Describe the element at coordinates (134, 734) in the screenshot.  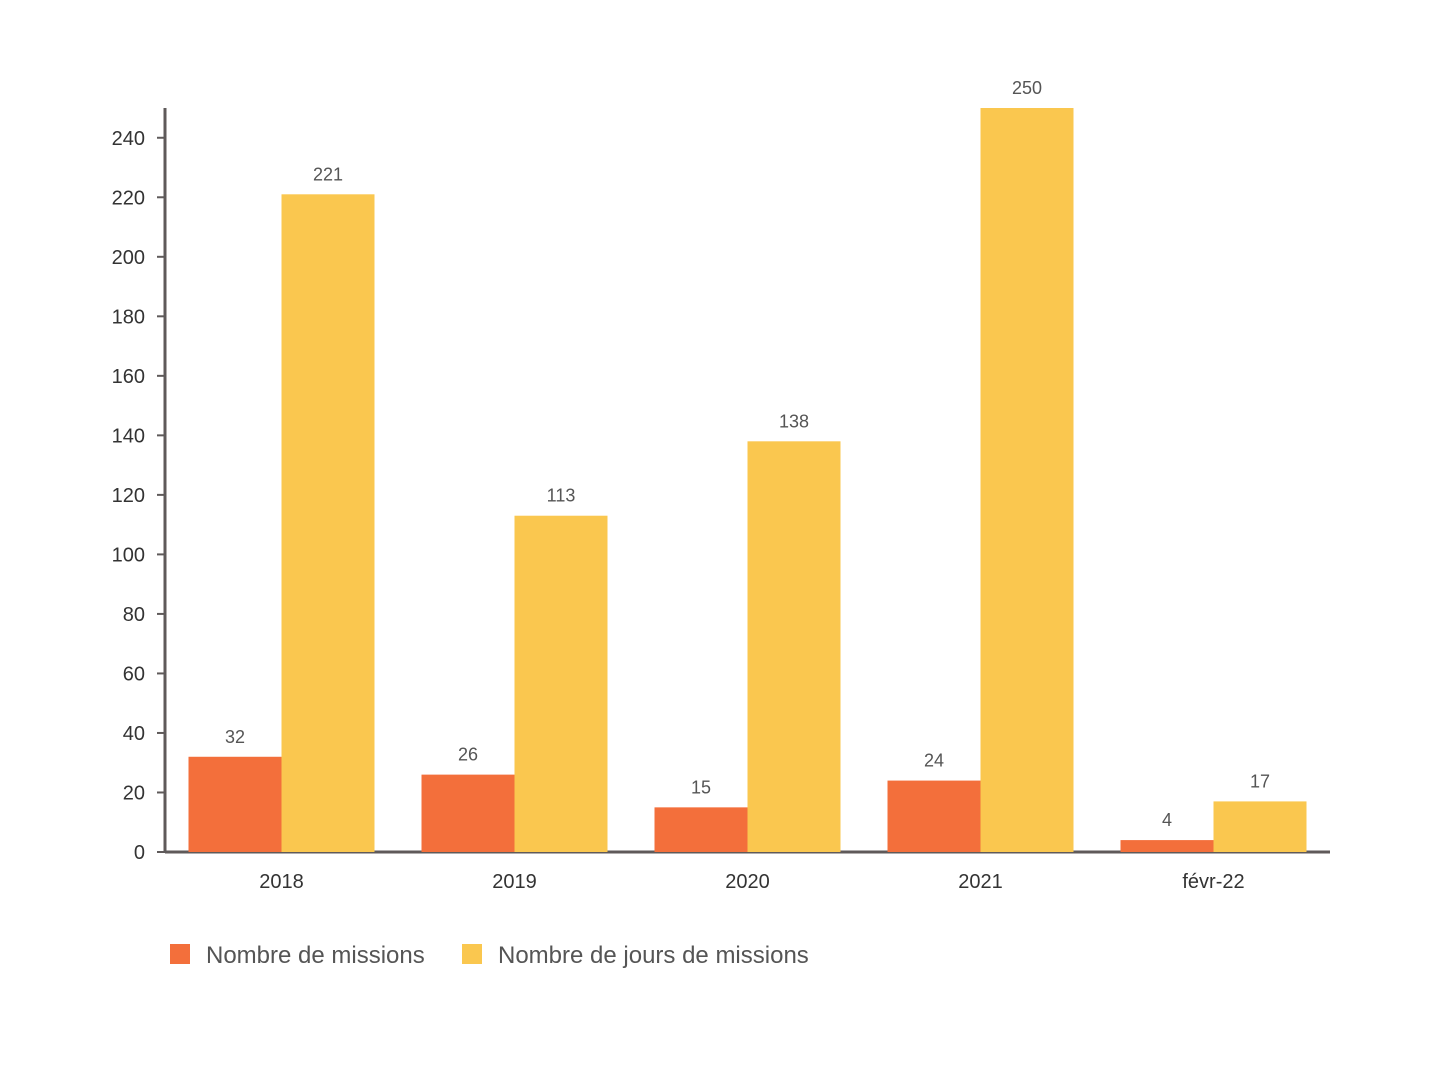
I see `y-tick-label: 40` at that location.